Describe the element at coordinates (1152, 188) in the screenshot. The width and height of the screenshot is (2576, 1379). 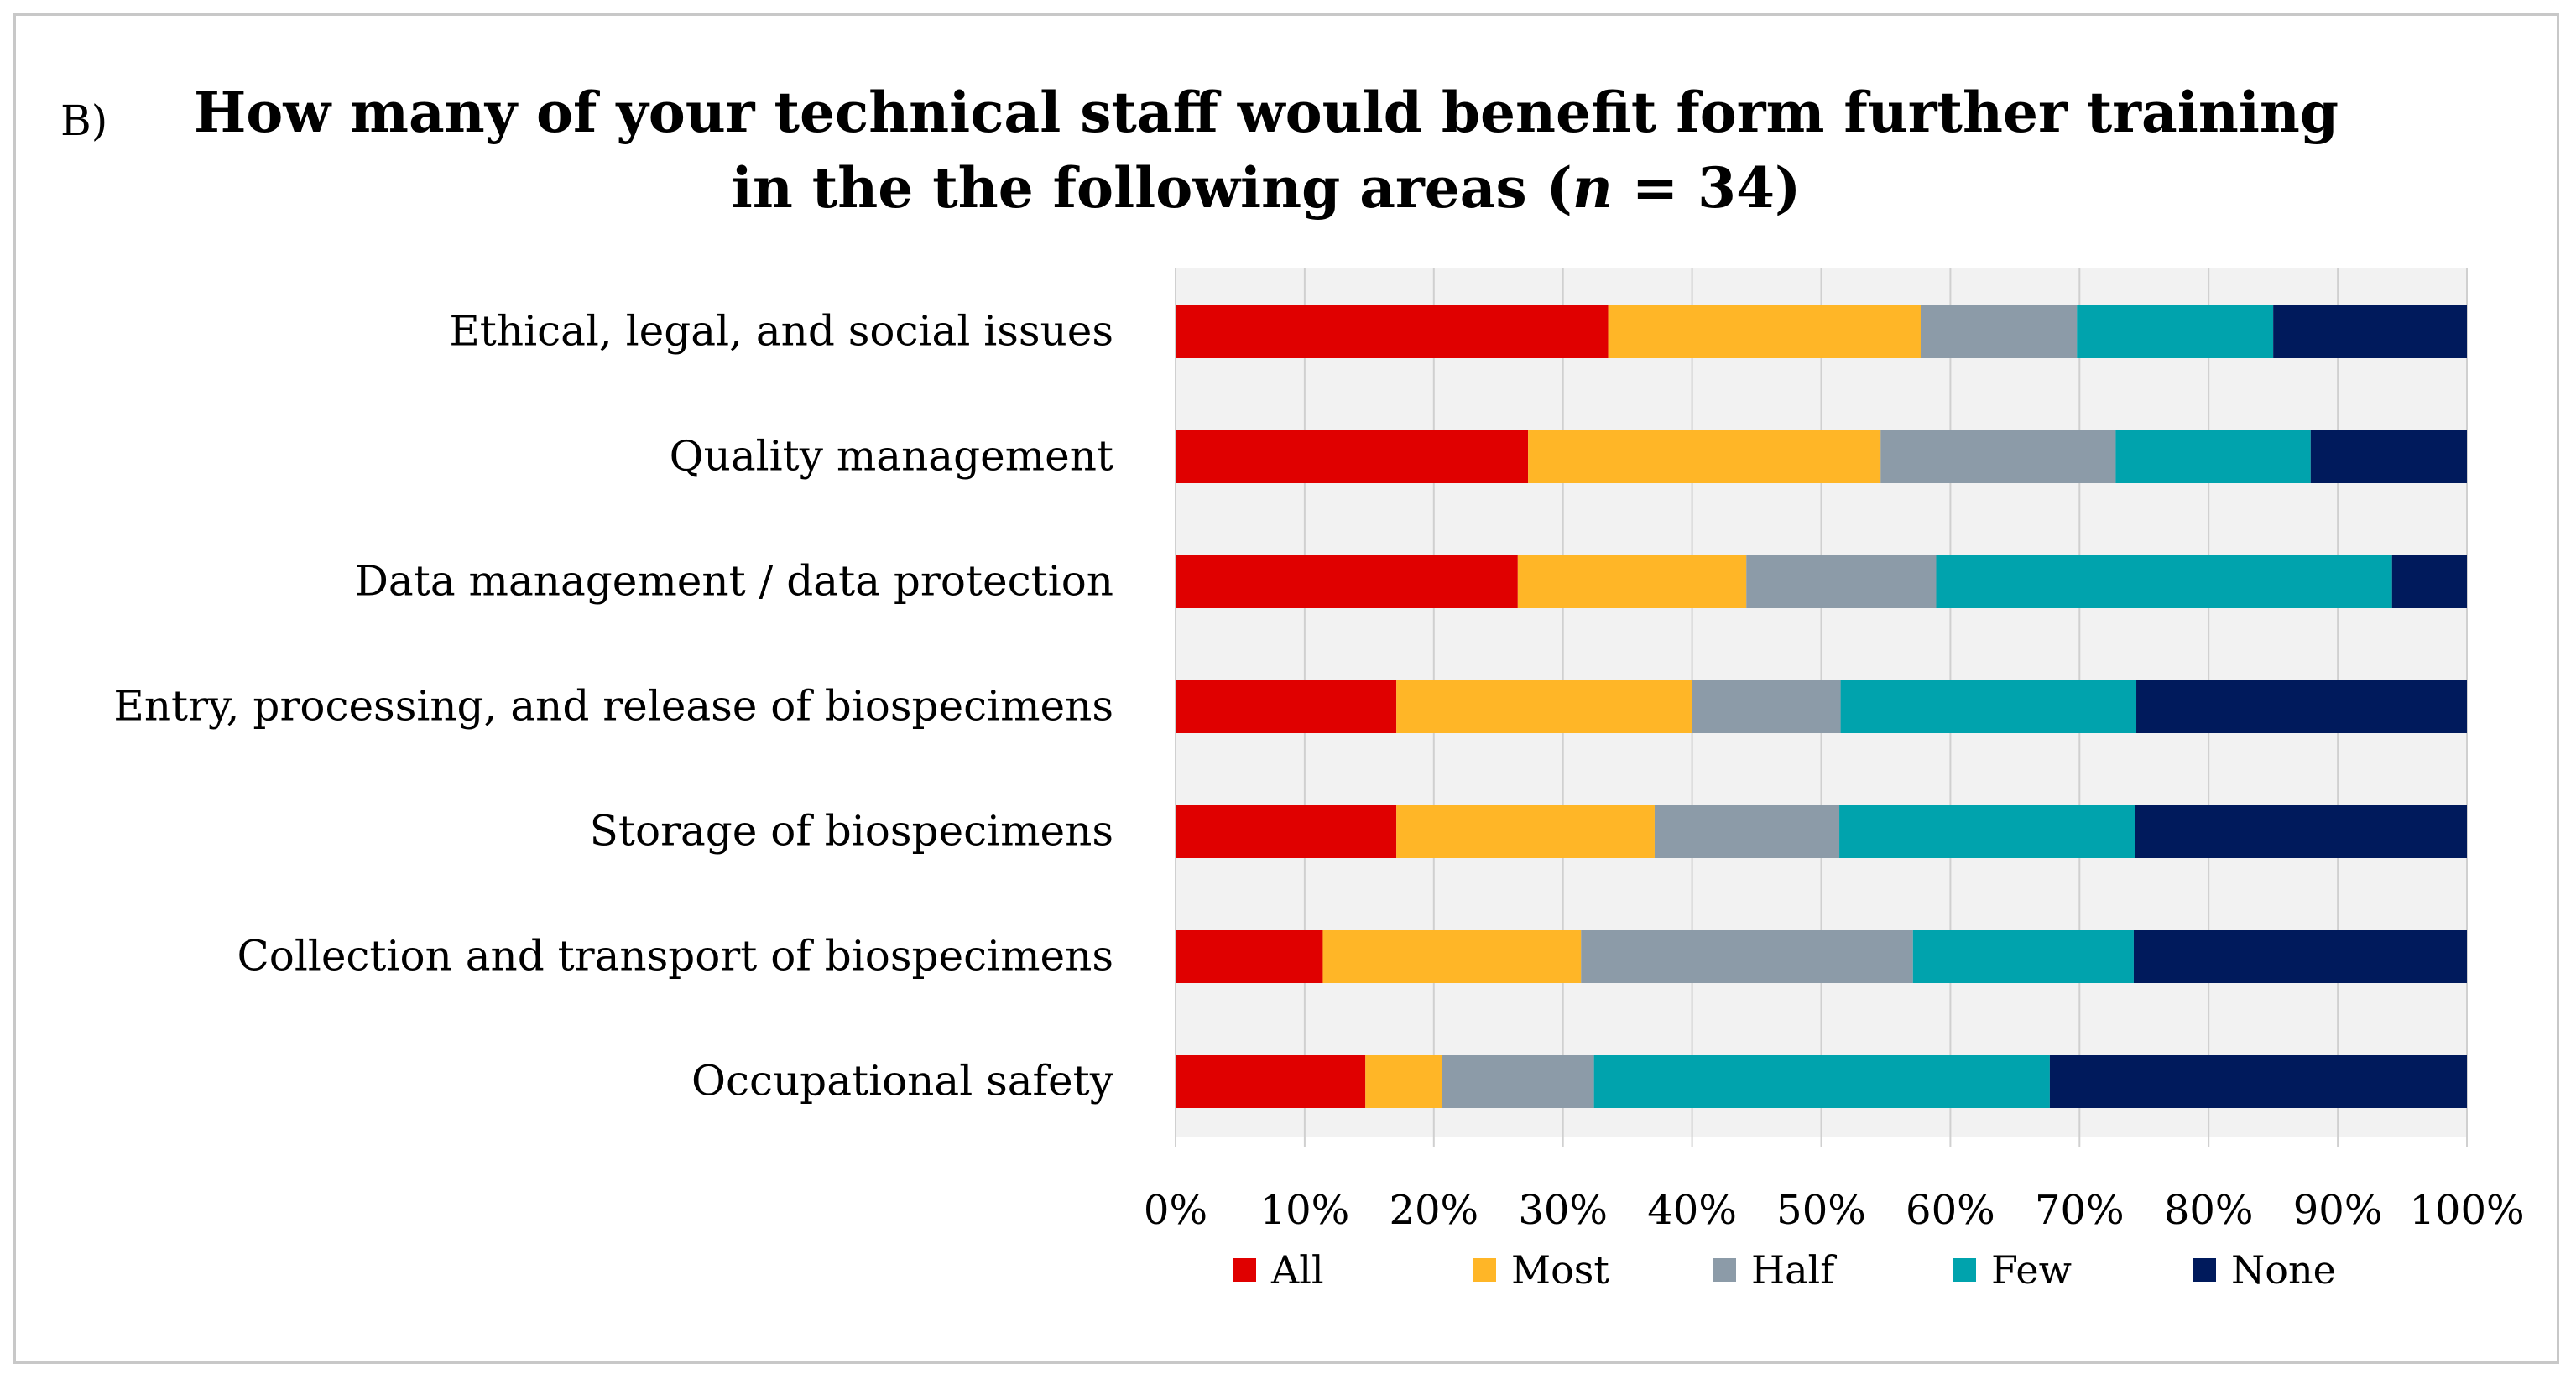
I see `title-prefix: in the the following areas (` at that location.